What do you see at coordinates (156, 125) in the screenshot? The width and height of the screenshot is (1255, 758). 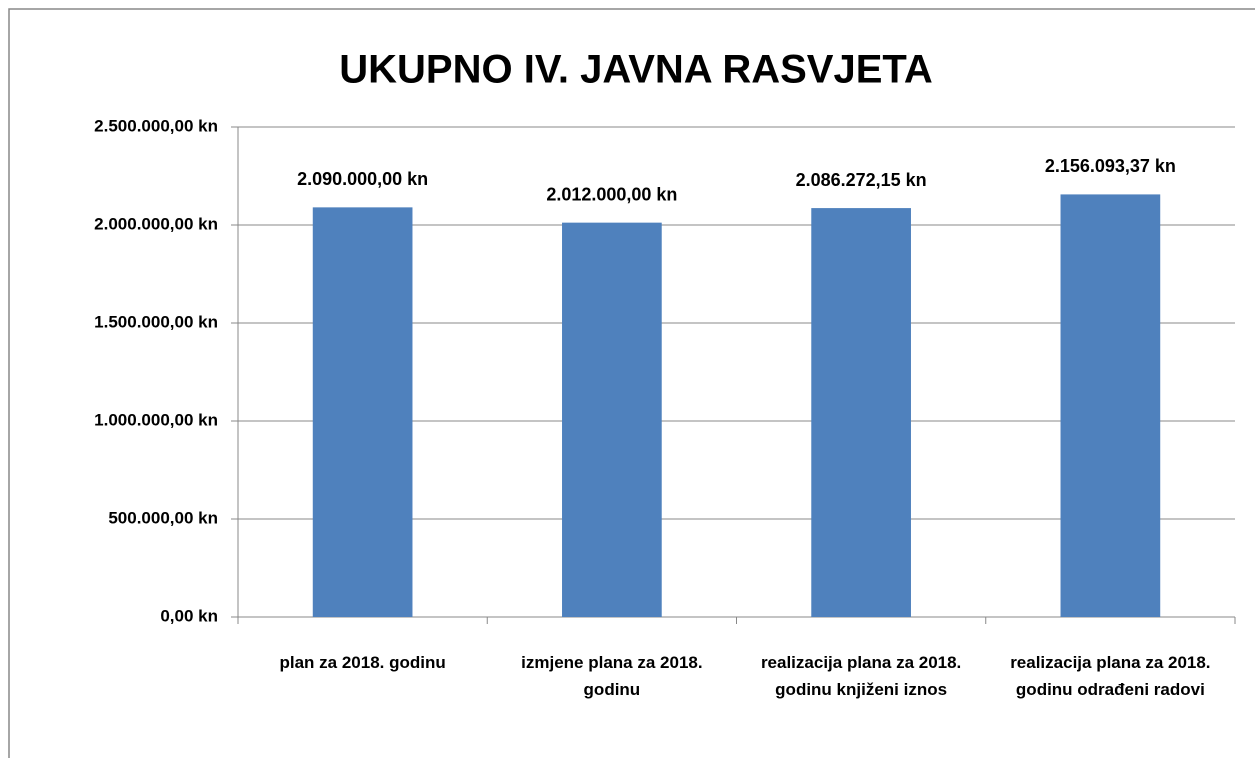 I see `y-tick-label: 2.500.000,00 kn` at bounding box center [156, 125].